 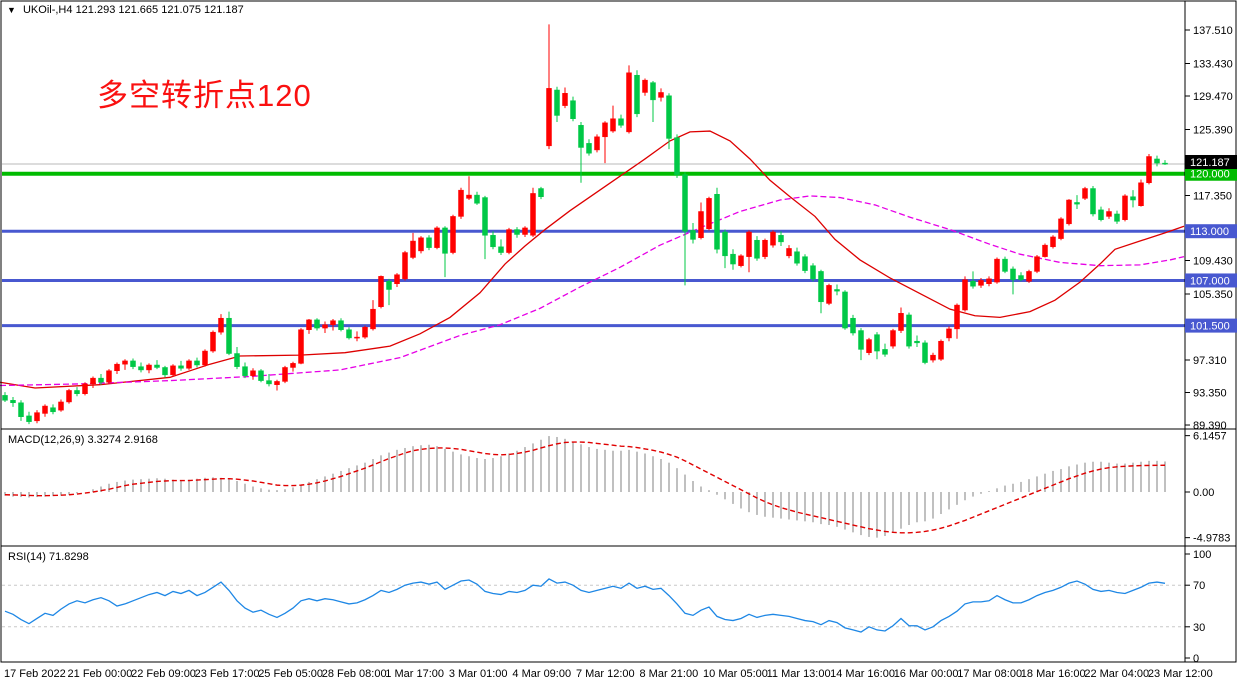 What do you see at coordinates (290, 674) in the screenshot?
I see `time-axis-label: 25 Feb 05:00` at bounding box center [290, 674].